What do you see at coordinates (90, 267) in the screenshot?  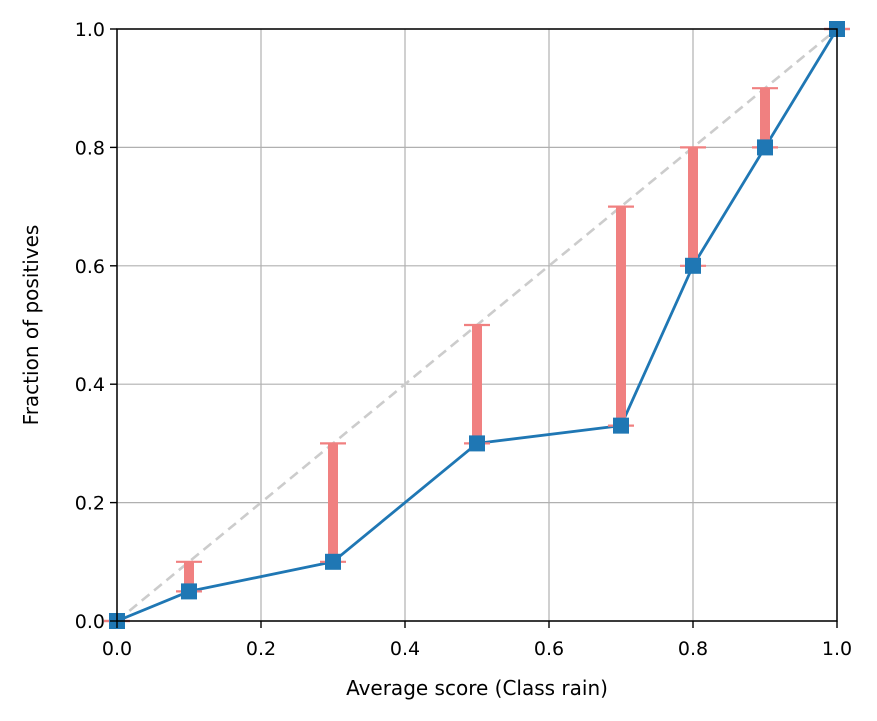 I see `y-tick-label: 0.6` at bounding box center [90, 267].